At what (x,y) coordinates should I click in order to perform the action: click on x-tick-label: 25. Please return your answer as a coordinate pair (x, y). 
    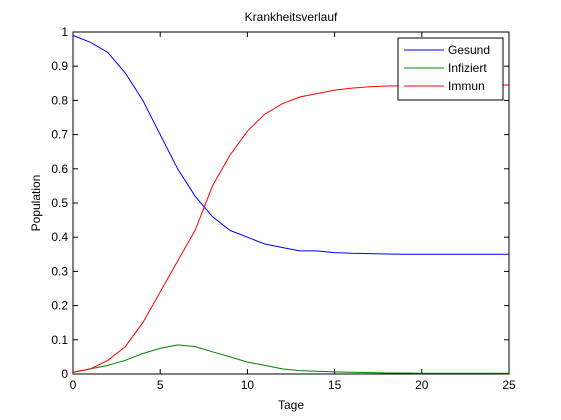
    Looking at the image, I should click on (509, 385).